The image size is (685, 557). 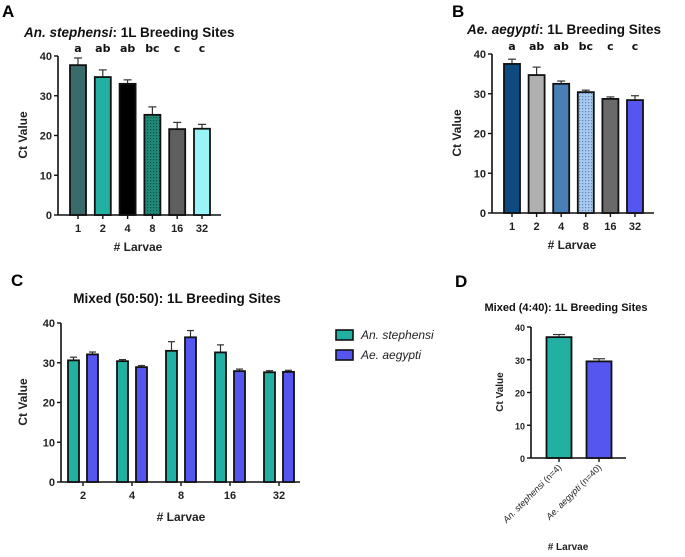 I want to click on panel-c-title: Mixed (50:50): 1L Breeding Sites, so click(x=177, y=298).